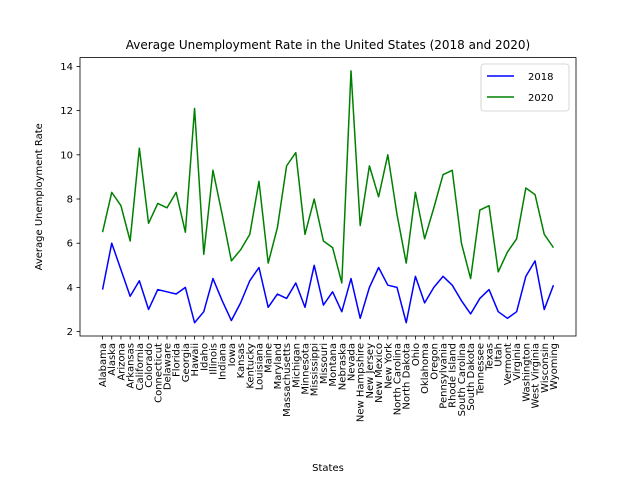  I want to click on x-tick-label: Oregon, so click(434, 361).